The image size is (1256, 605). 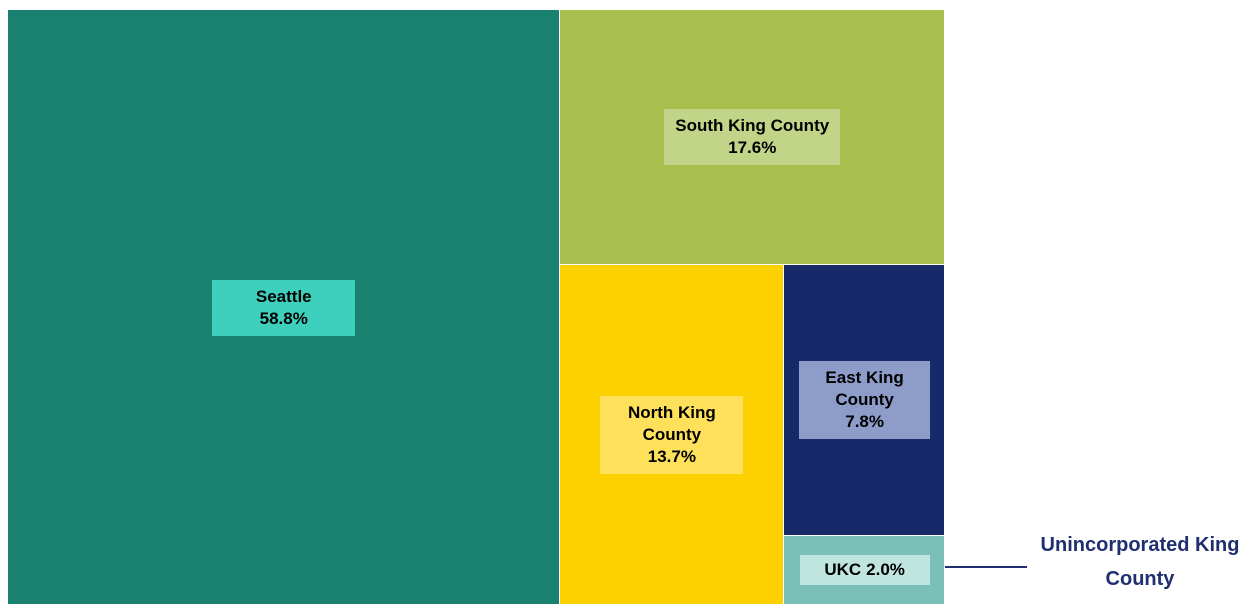 I want to click on treemap-cell: UKC 2.0%, so click(x=864, y=570).